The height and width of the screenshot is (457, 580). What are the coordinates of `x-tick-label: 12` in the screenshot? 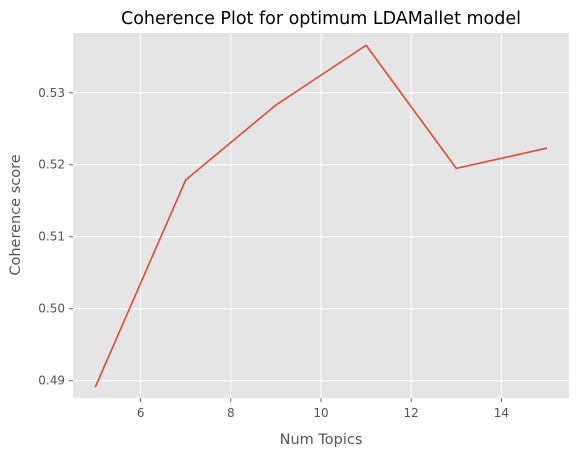 It's located at (411, 413).